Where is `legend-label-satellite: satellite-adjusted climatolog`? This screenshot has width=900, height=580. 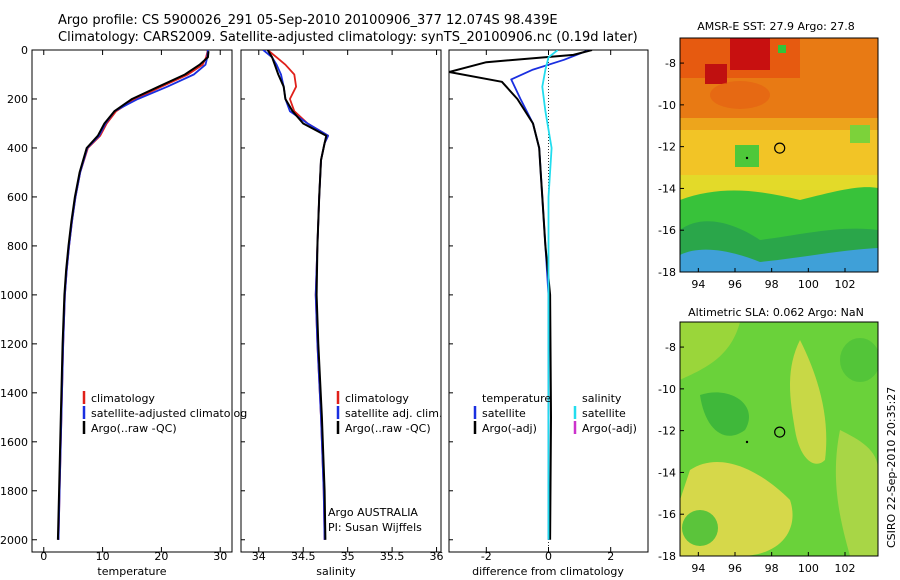 legend-label-satellite: satellite-adjusted climatolog is located at coordinates (169, 413).